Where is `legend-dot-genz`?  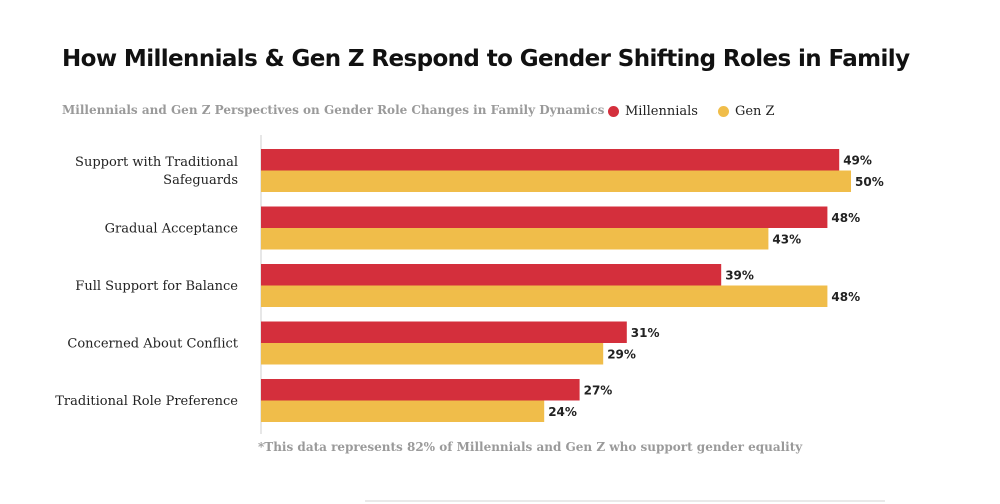 legend-dot-genz is located at coordinates (723, 111).